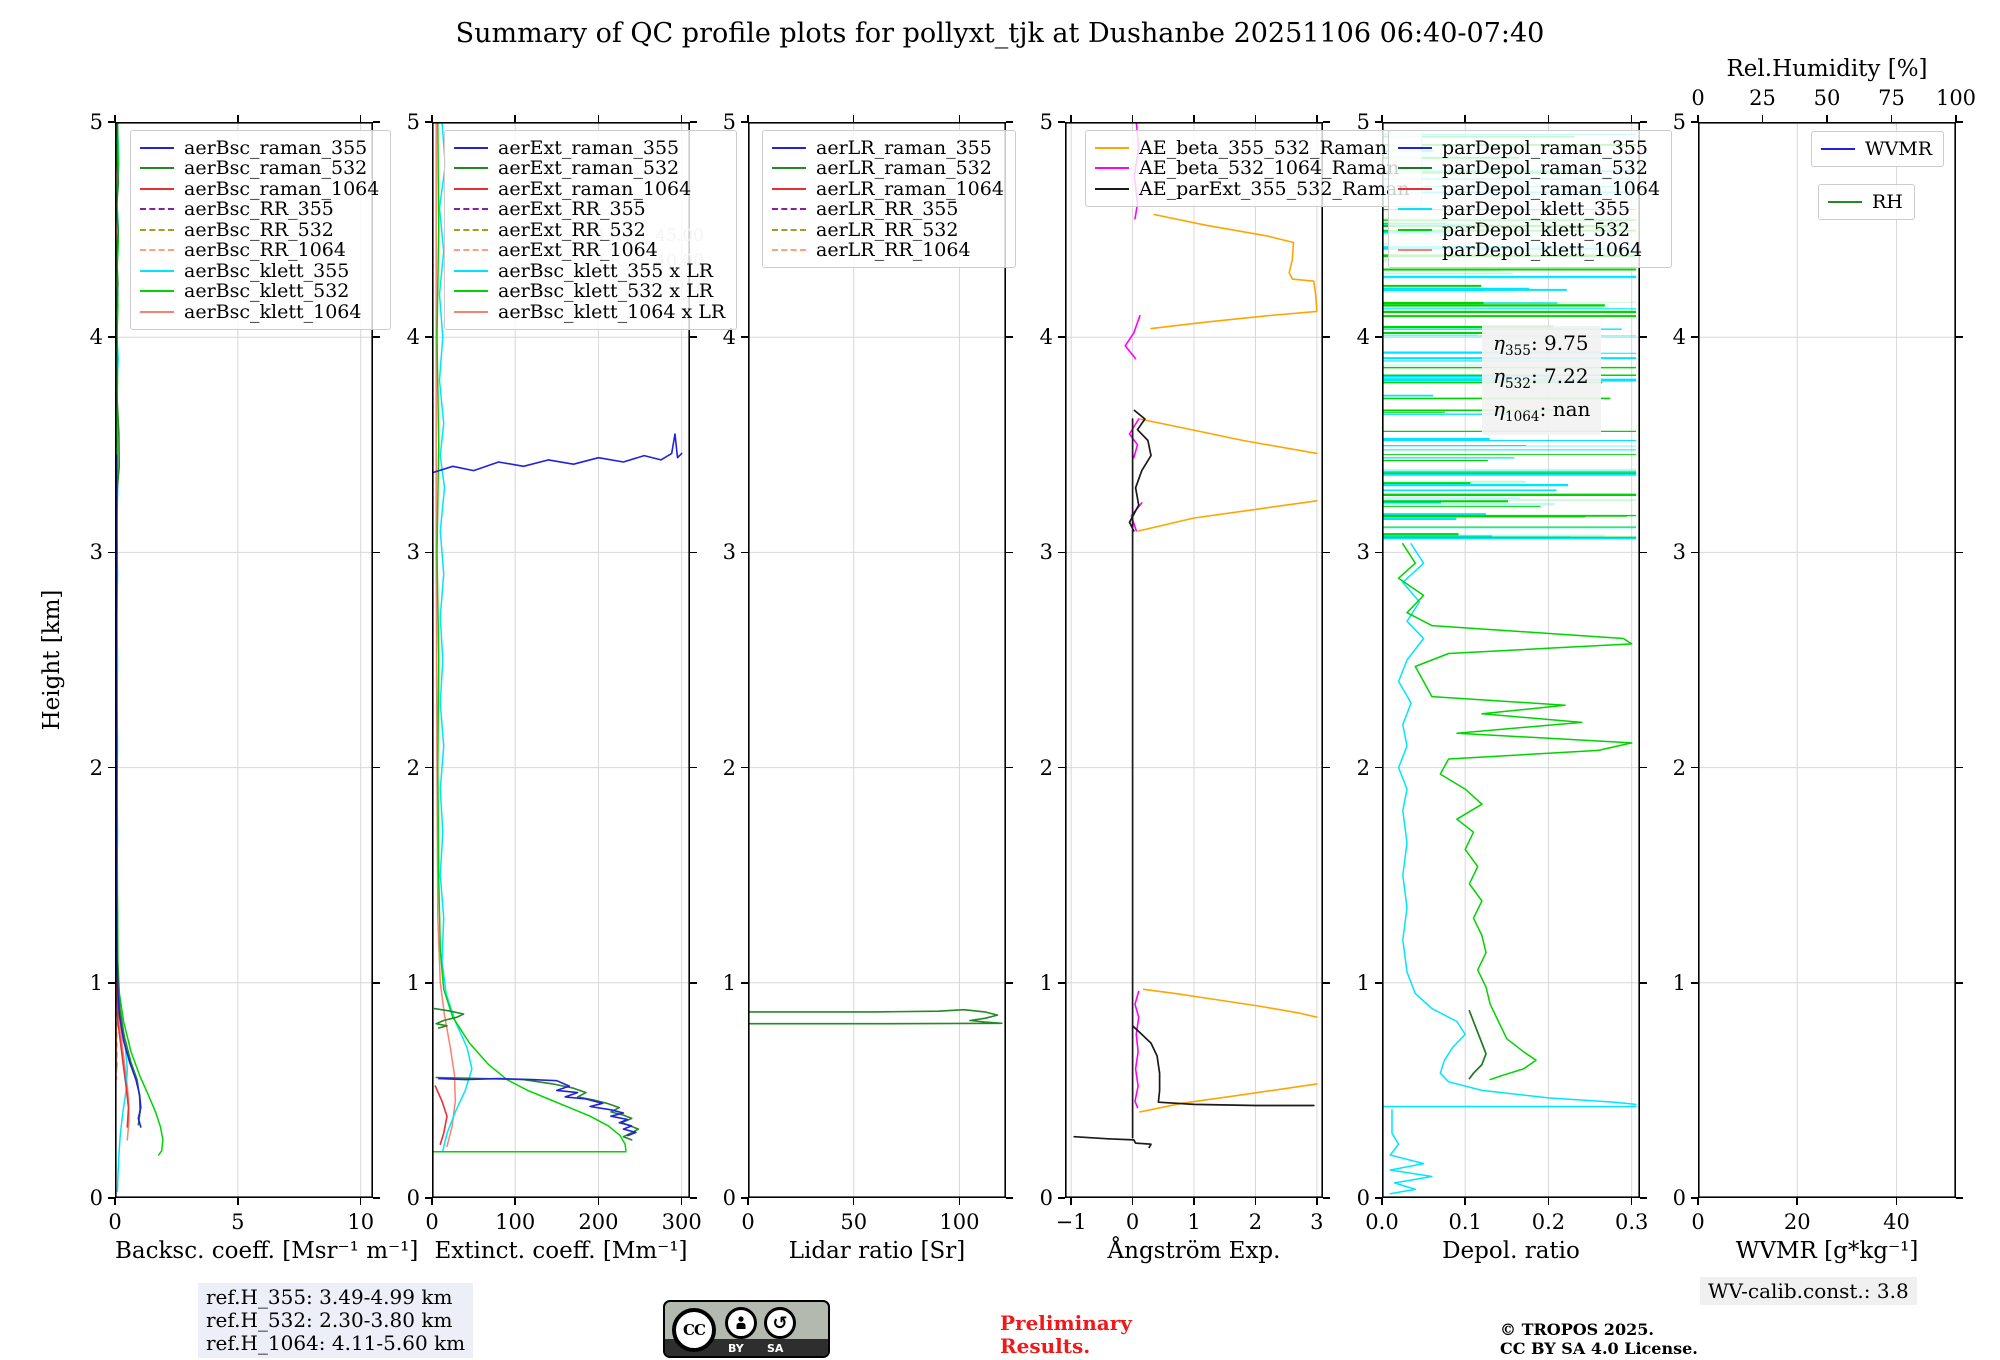  Describe the element at coordinates (1536, 229) in the screenshot. I see `legend-label: parDepol_klett_532` at that location.